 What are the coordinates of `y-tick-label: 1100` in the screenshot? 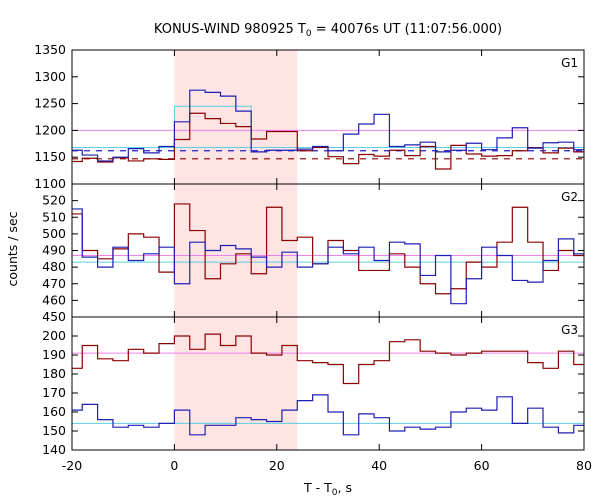 It's located at (50, 183).